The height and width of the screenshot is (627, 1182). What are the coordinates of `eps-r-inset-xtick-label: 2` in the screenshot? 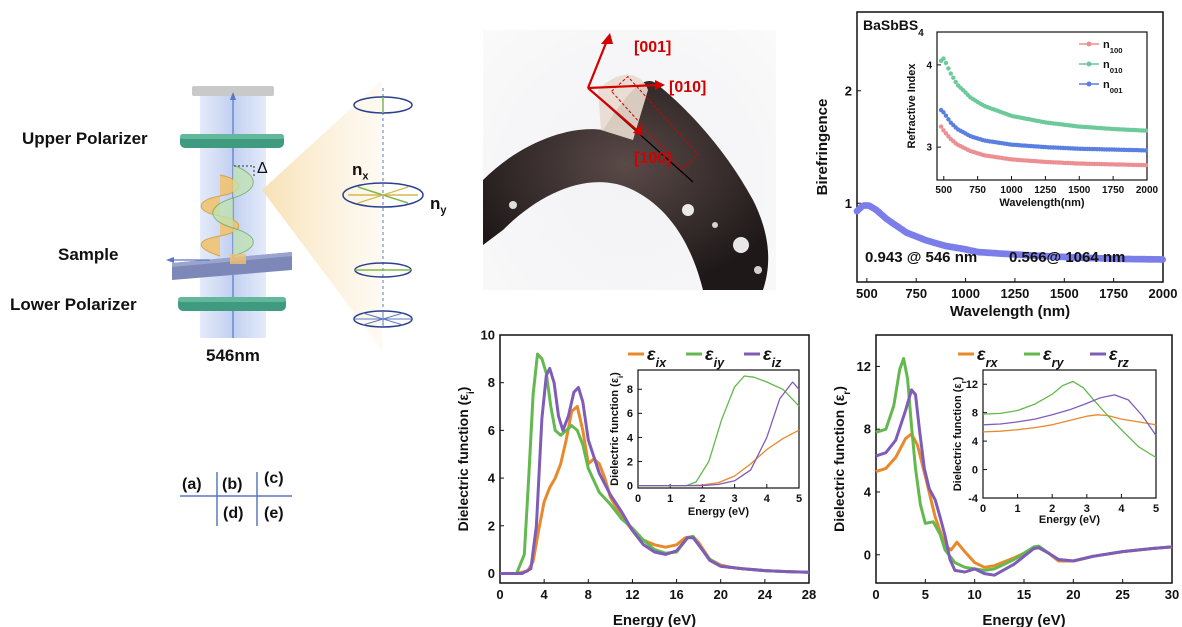 It's located at (1052, 509).